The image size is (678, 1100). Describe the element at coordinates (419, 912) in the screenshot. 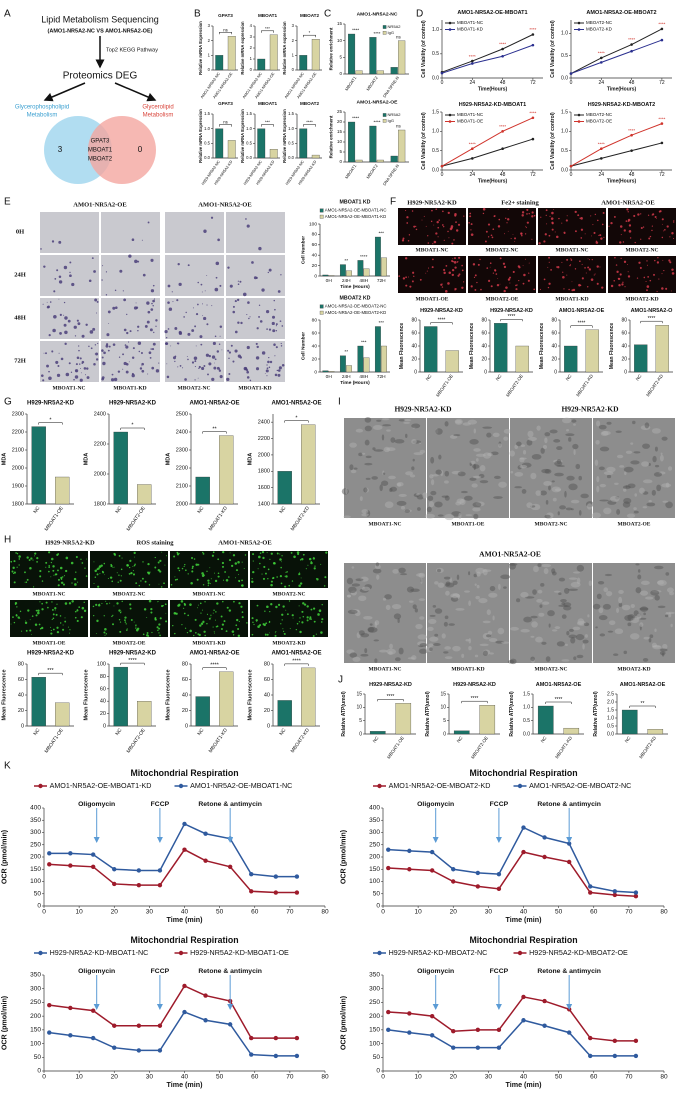

I see `x-tick-label: 10` at that location.